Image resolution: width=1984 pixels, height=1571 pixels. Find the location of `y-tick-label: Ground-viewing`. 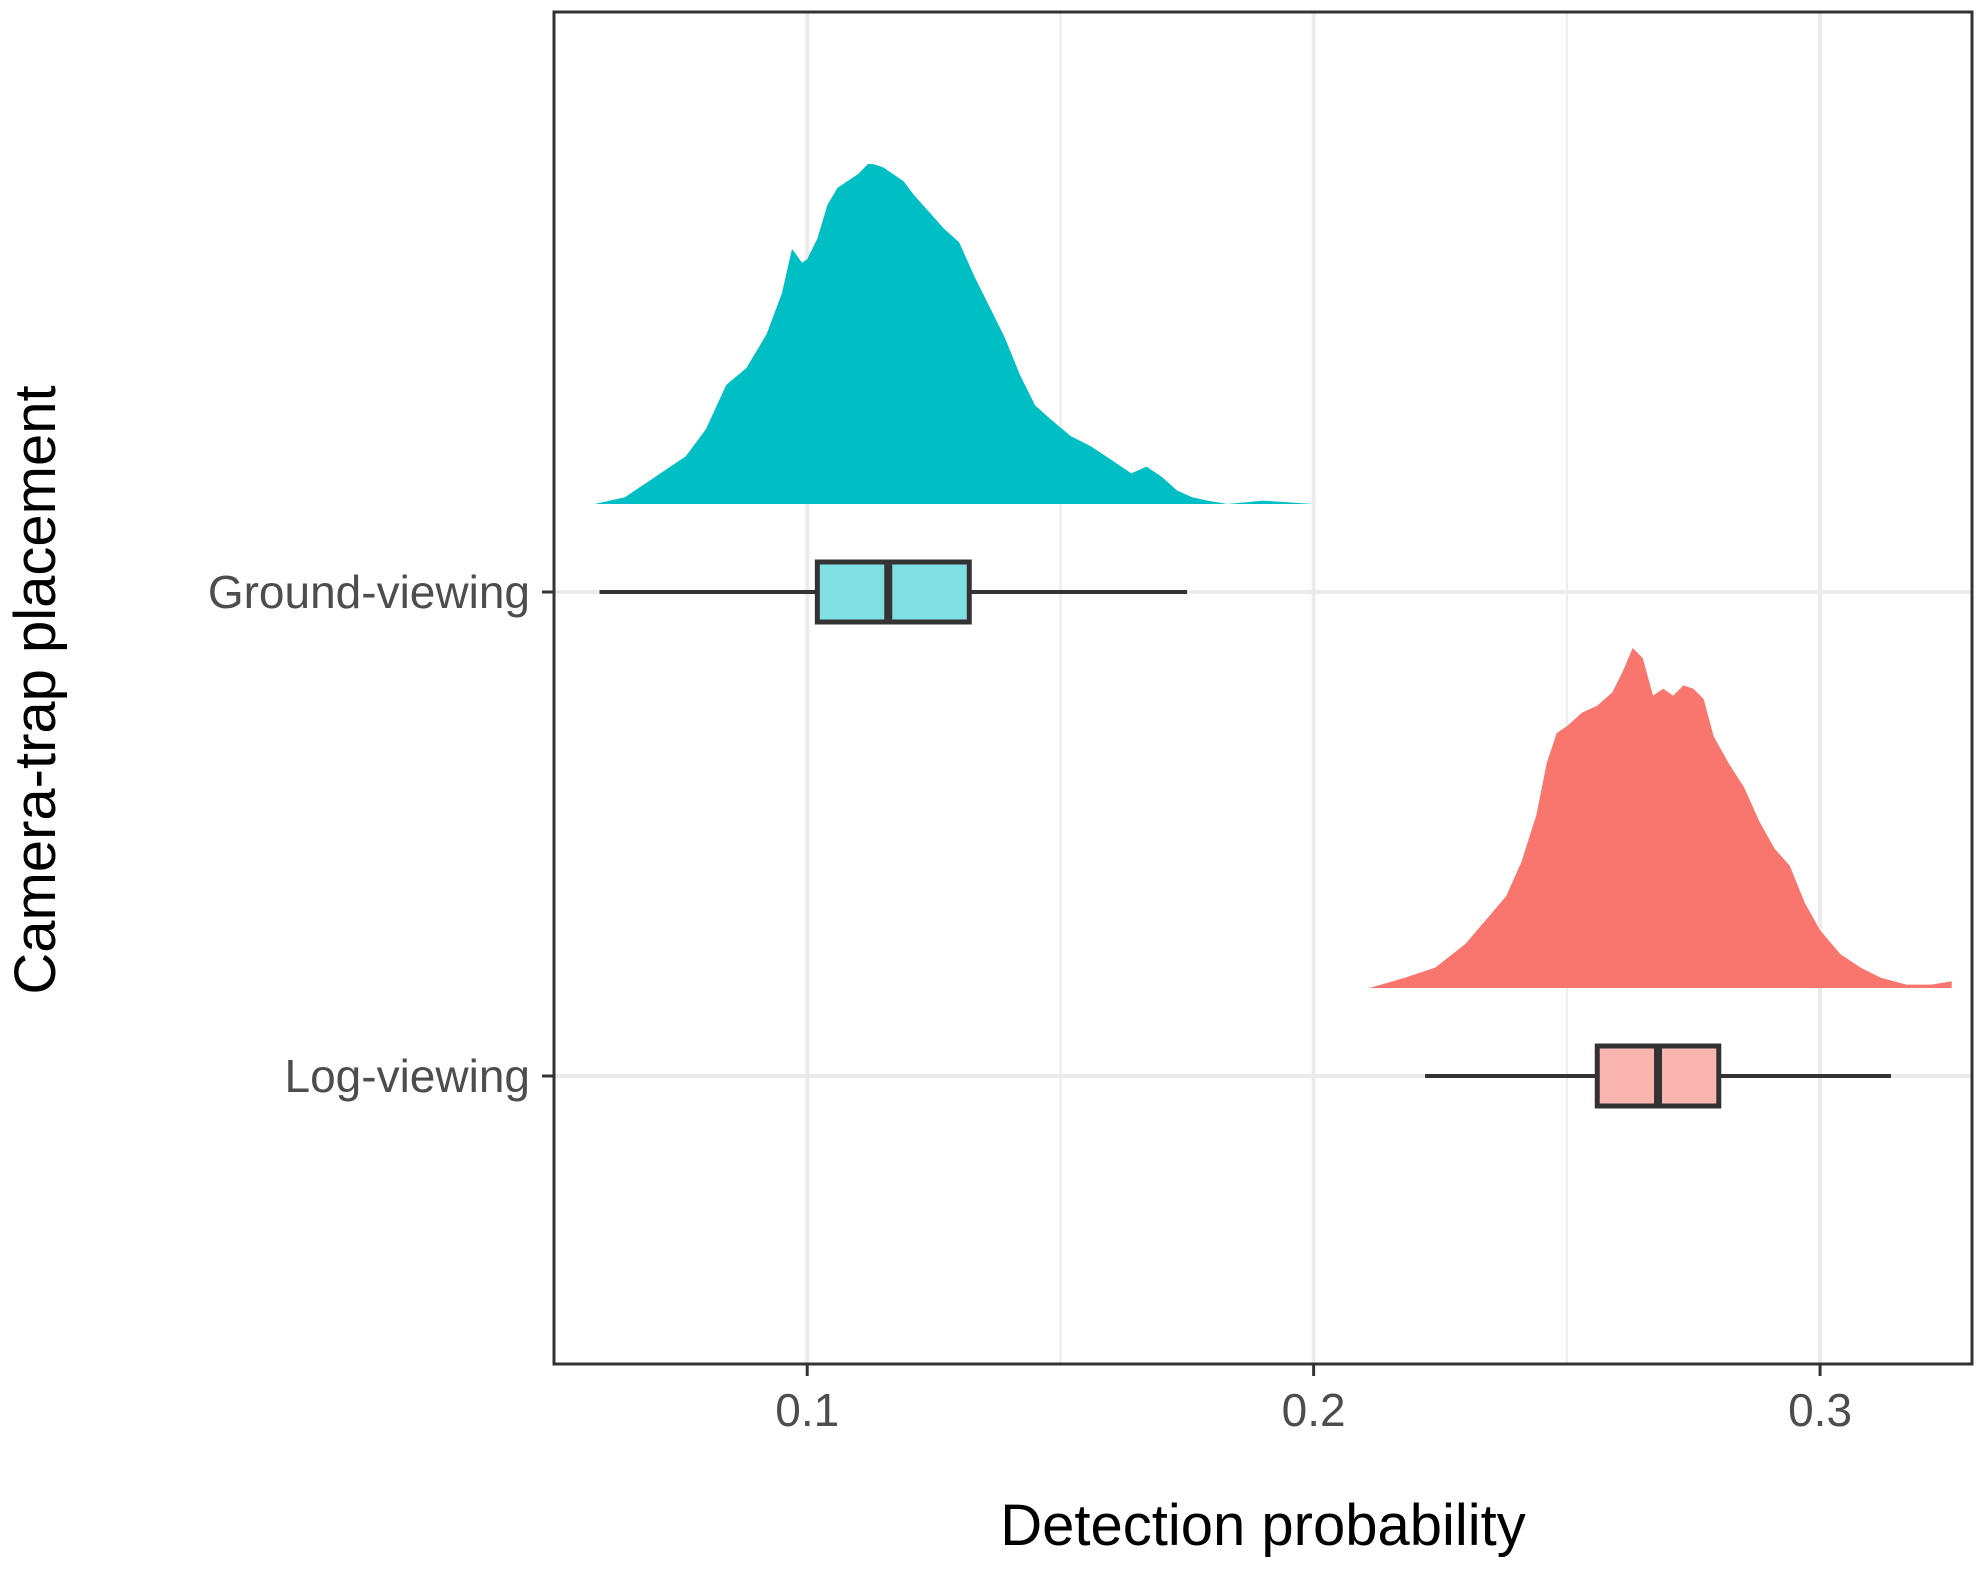

y-tick-label: Ground-viewing is located at coordinates (369, 592).